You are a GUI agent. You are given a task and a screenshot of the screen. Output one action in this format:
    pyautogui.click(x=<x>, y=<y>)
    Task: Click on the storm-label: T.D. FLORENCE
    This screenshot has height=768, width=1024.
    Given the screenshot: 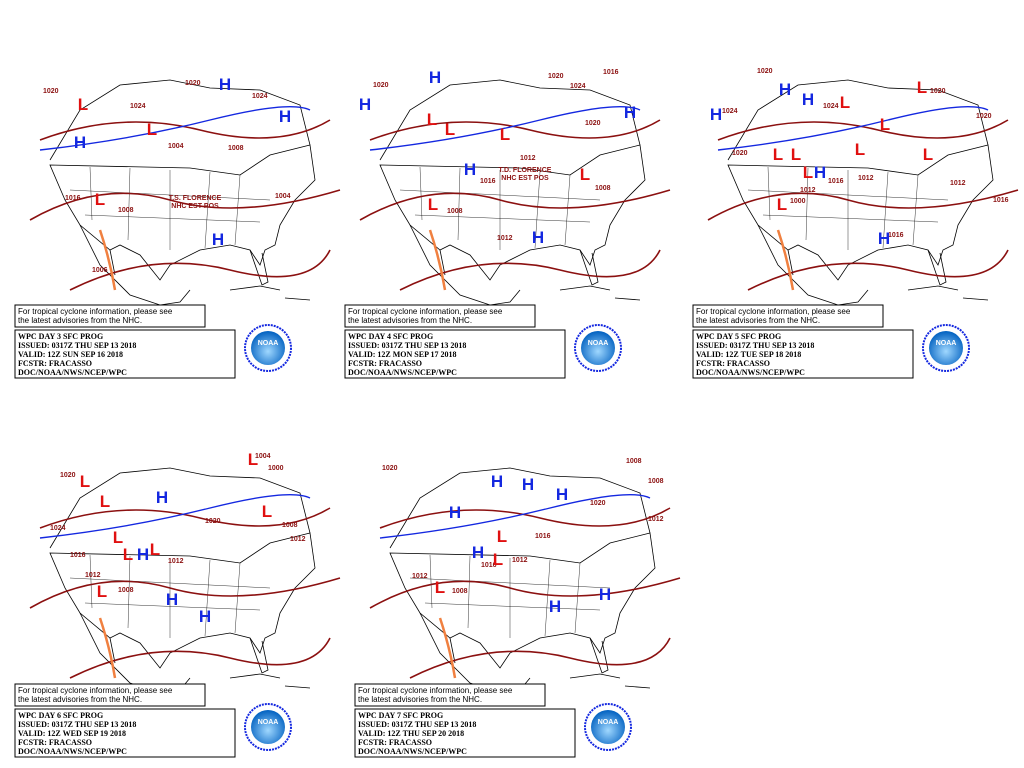 What is the action you would take?
    pyautogui.click(x=525, y=170)
    